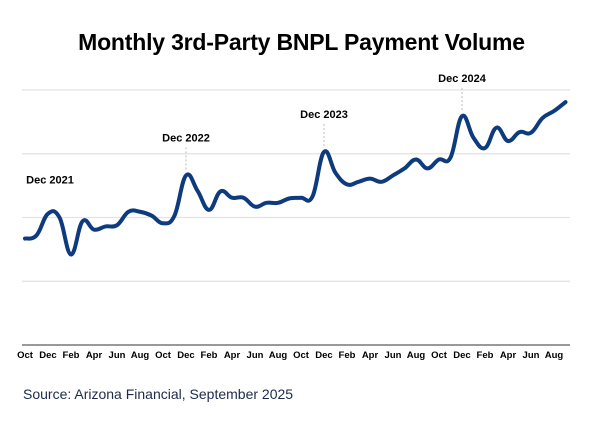 The width and height of the screenshot is (603, 435). I want to click on annotation-label: Dec 2021, so click(50, 181).